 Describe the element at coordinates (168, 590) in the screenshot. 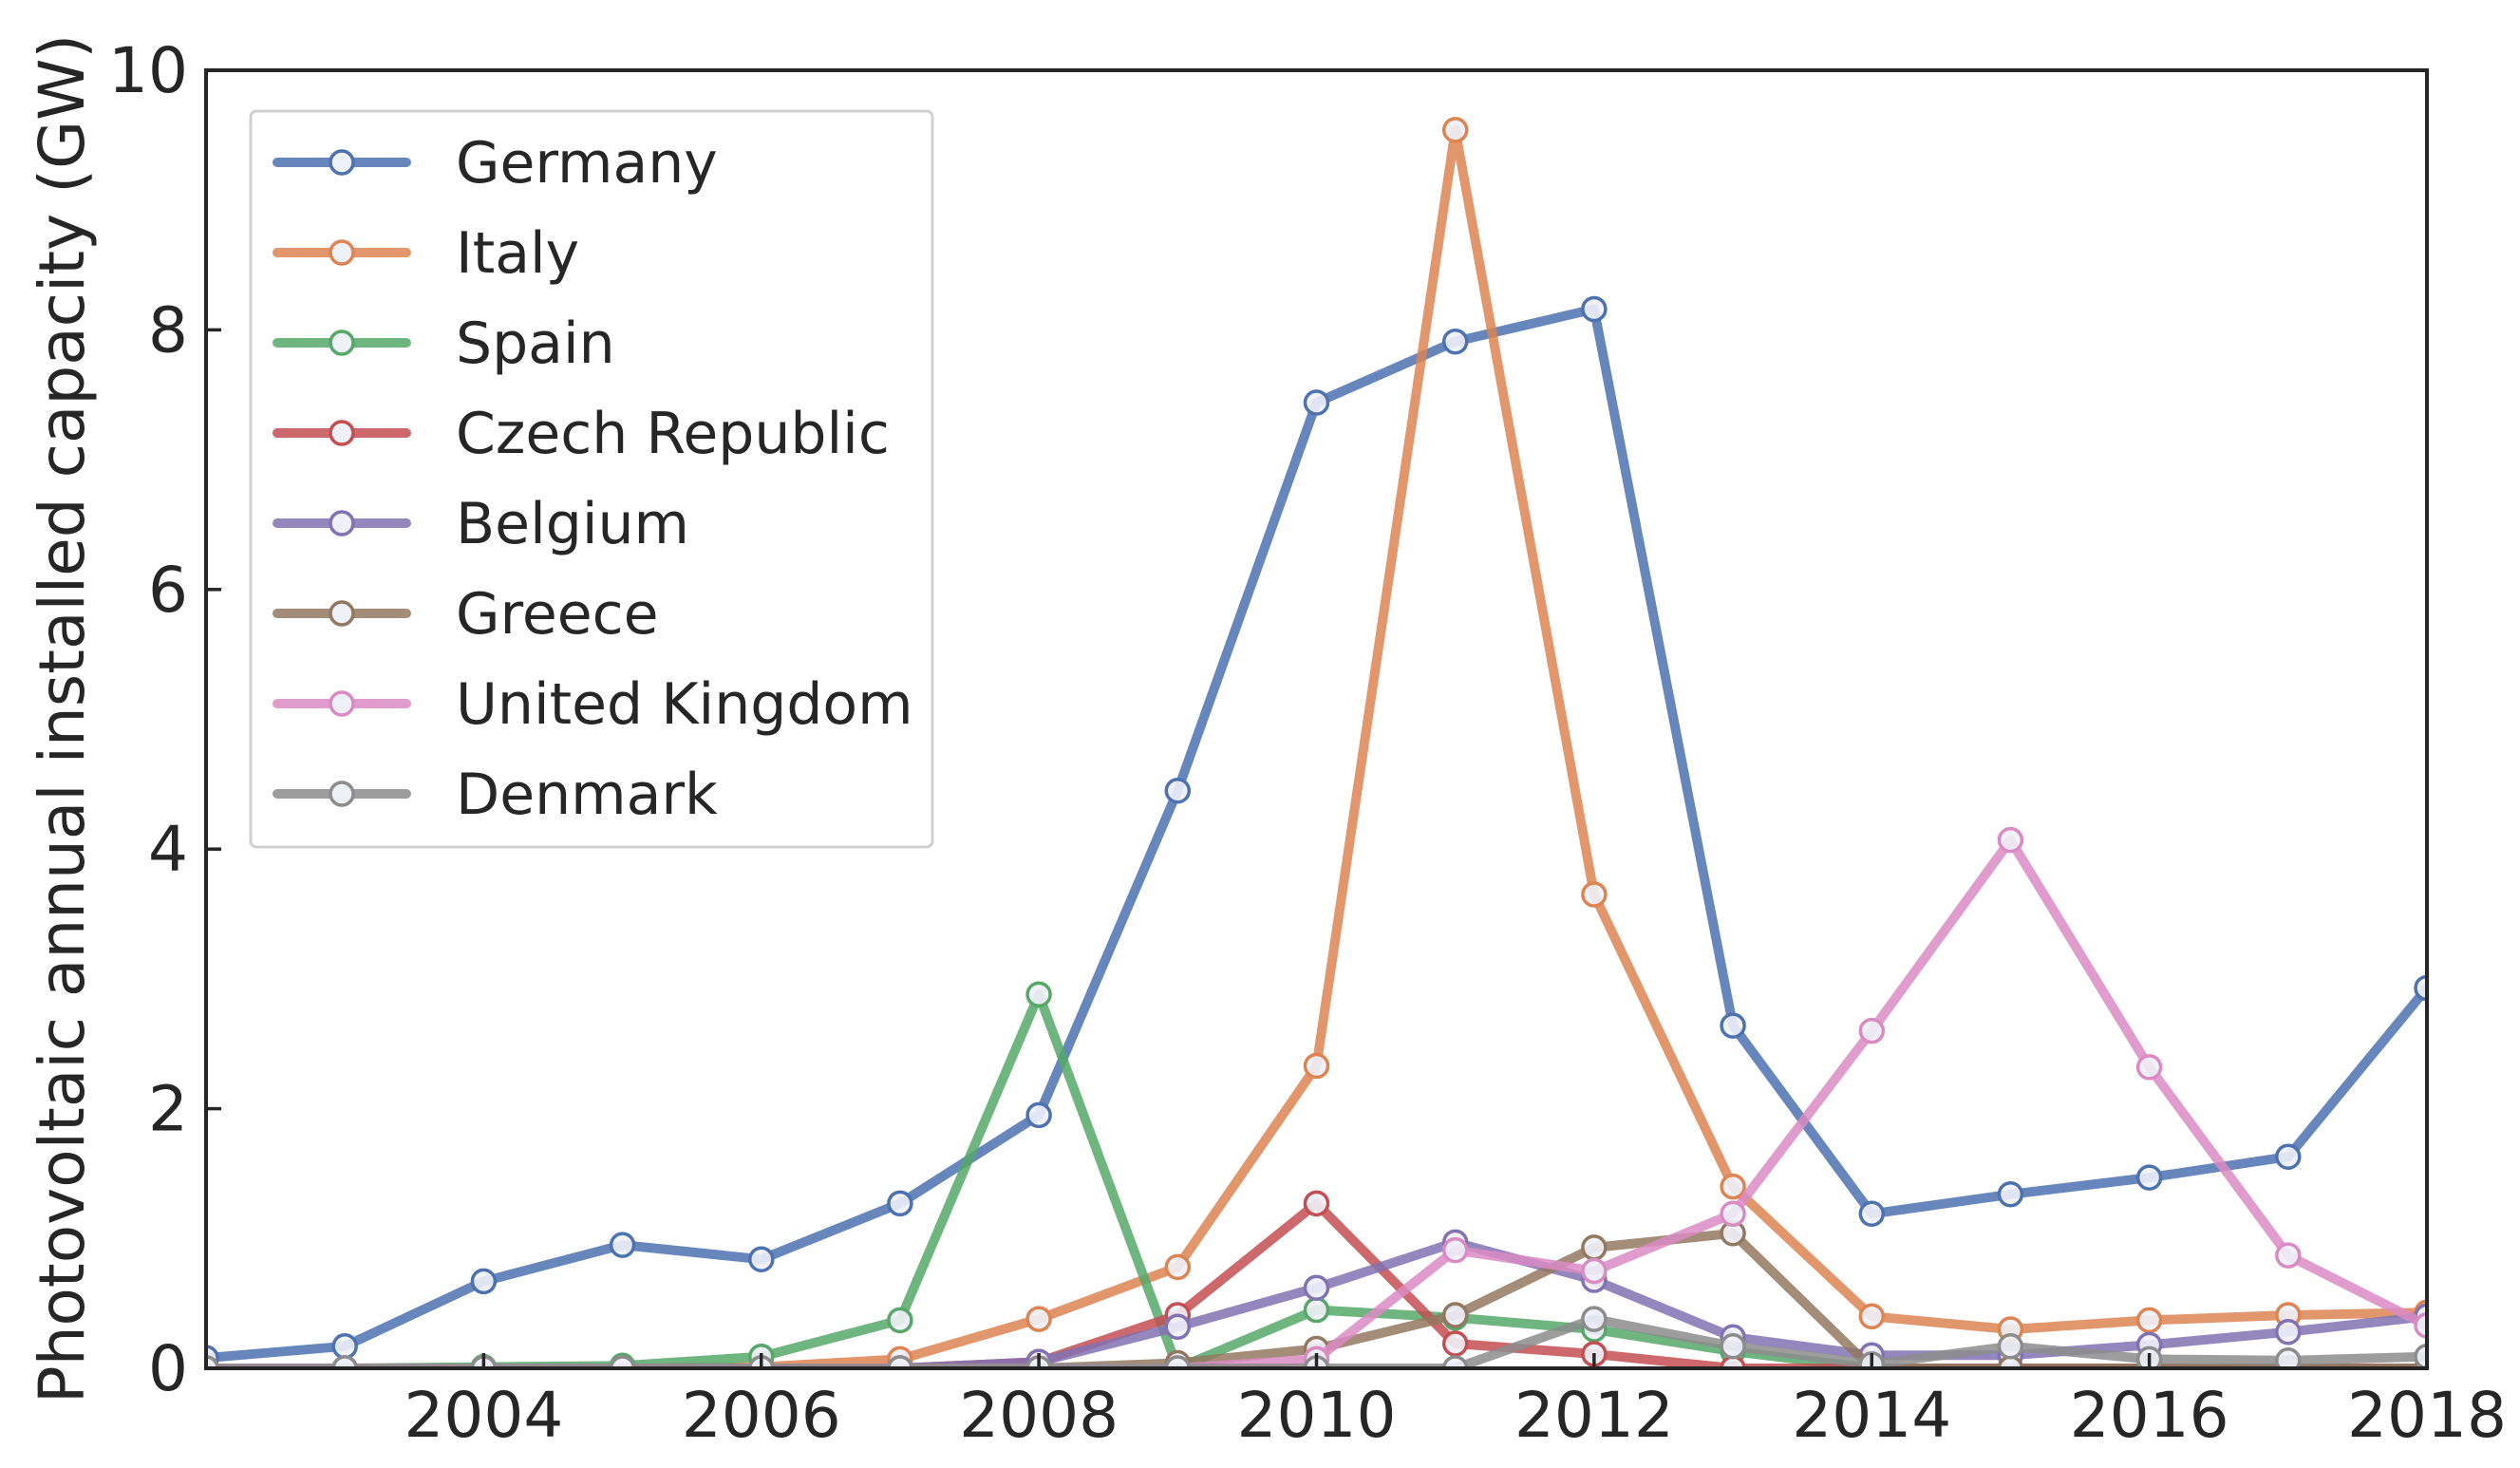

I see `y-tick-label: 6` at that location.